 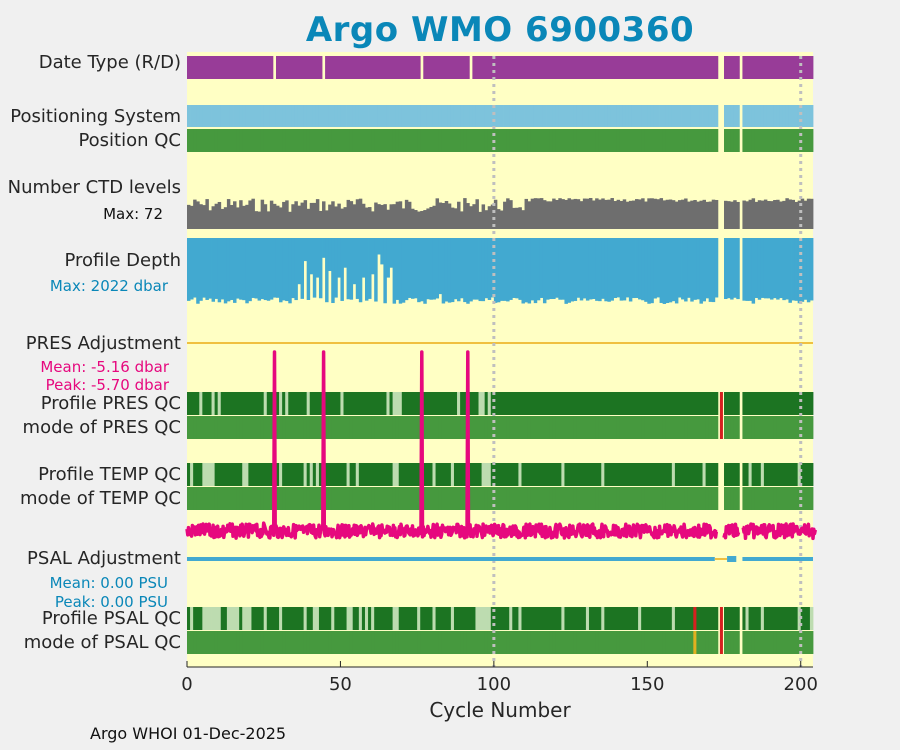 What do you see at coordinates (109, 62) in the screenshot?
I see `label-date-type: Date Type (R/D)` at bounding box center [109, 62].